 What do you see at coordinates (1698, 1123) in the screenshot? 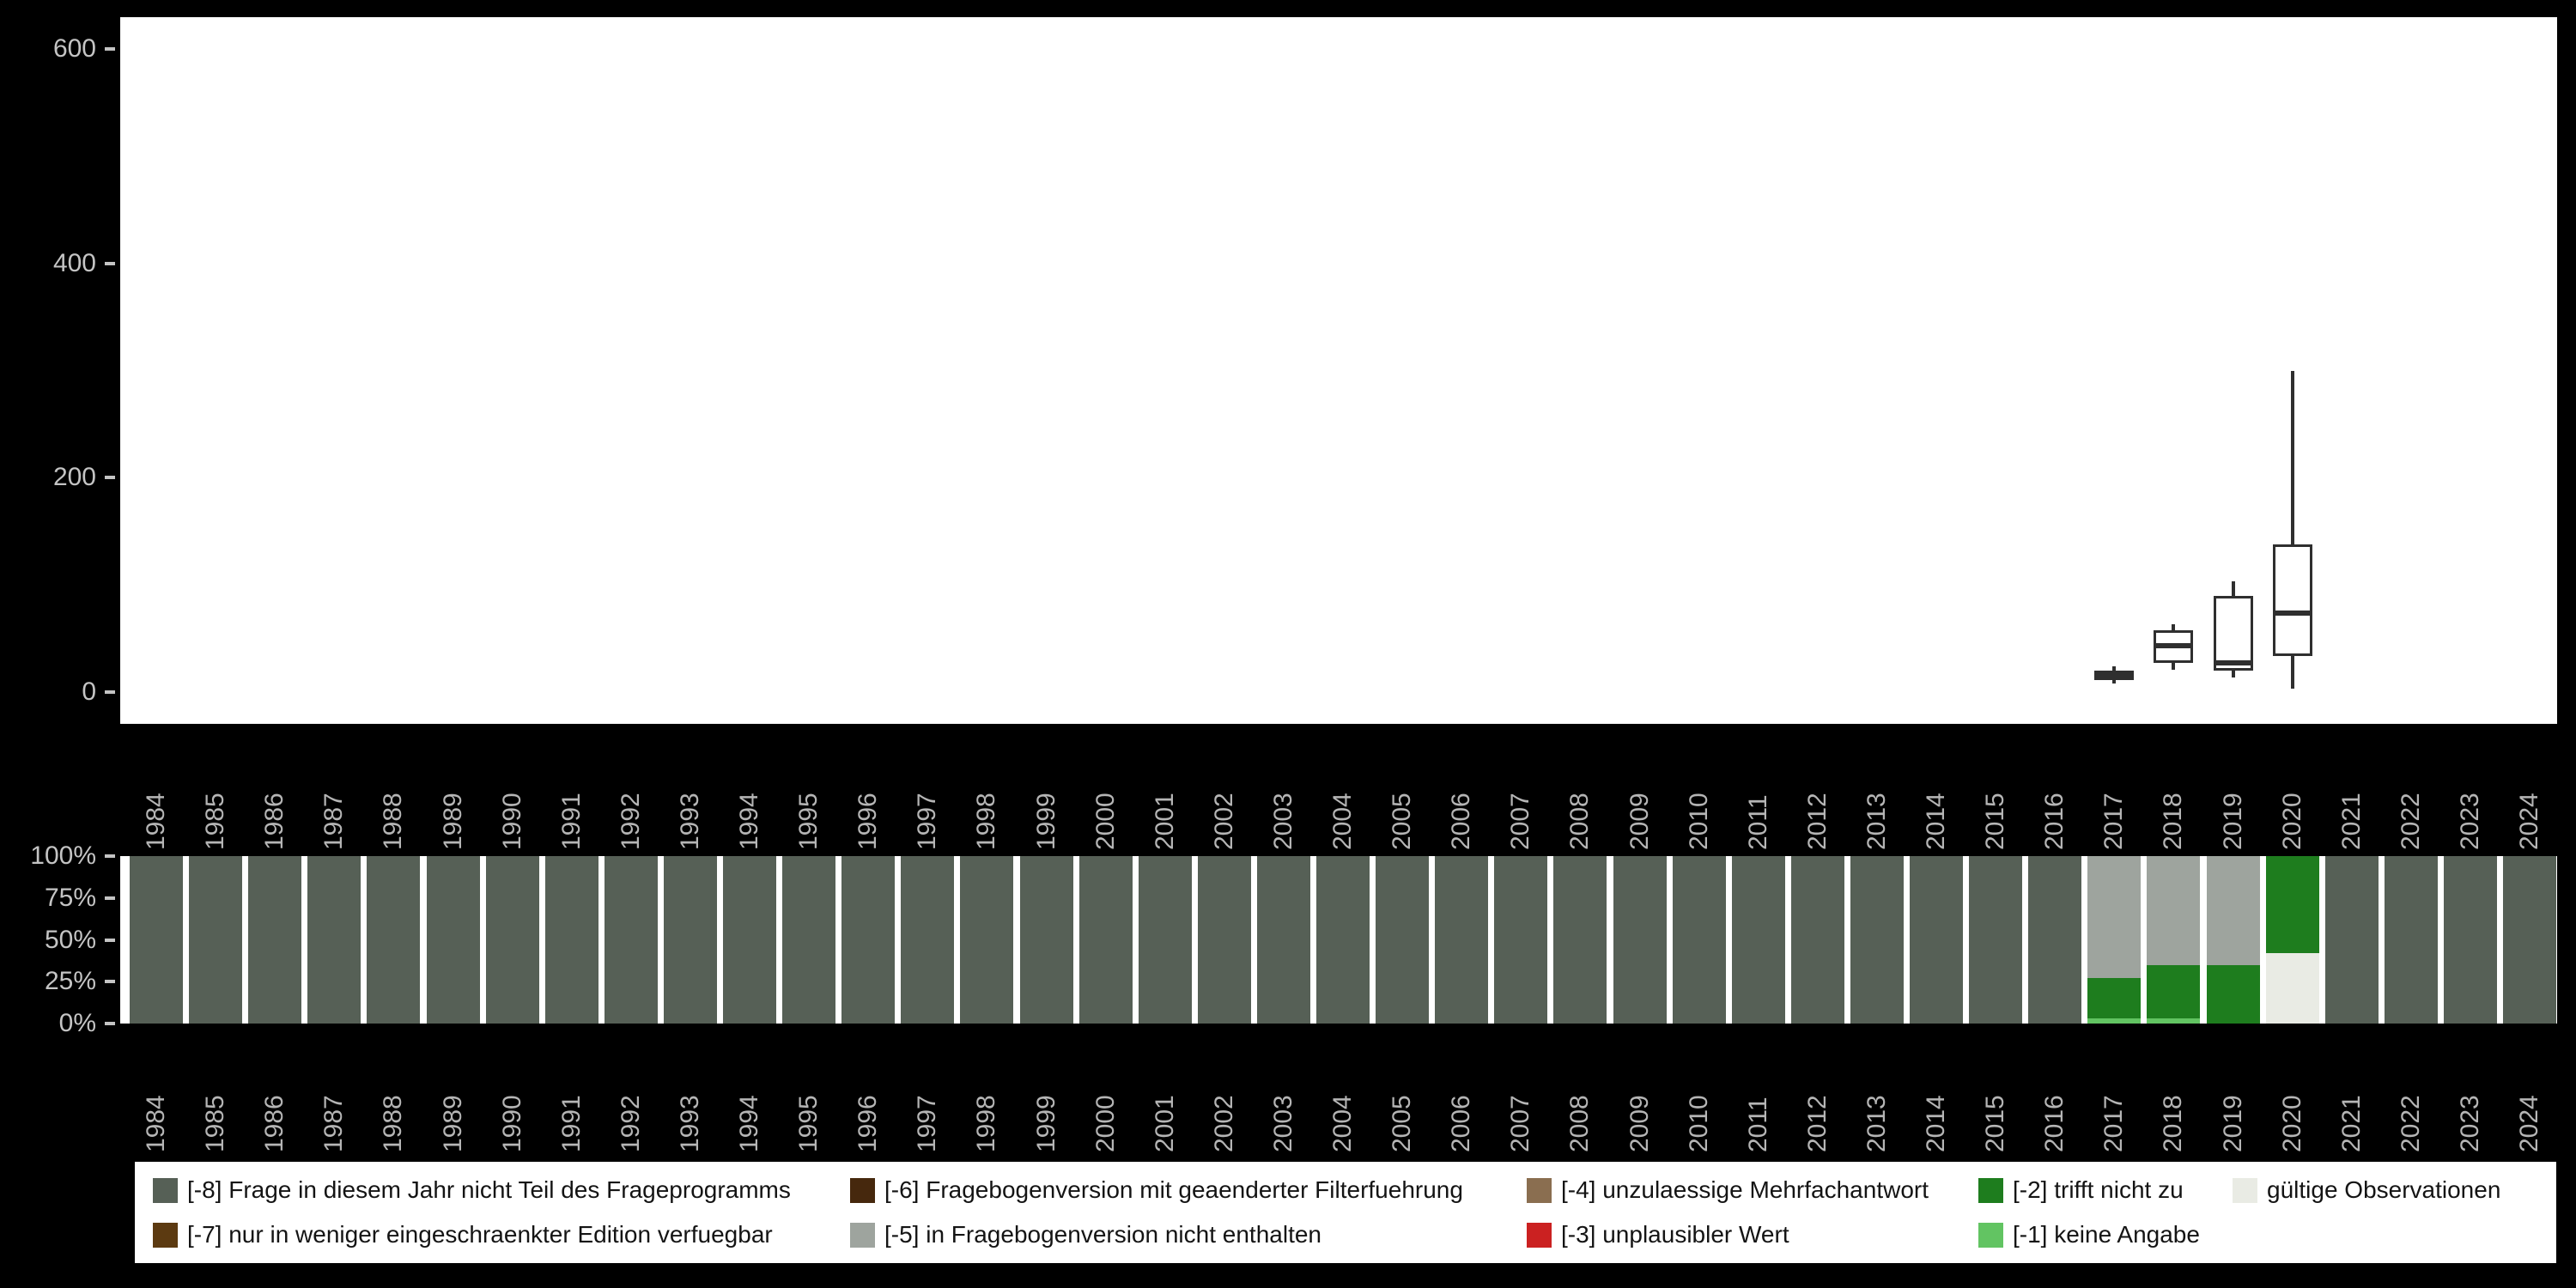
I see `x-axis-year-text: 2010` at bounding box center [1698, 1123].